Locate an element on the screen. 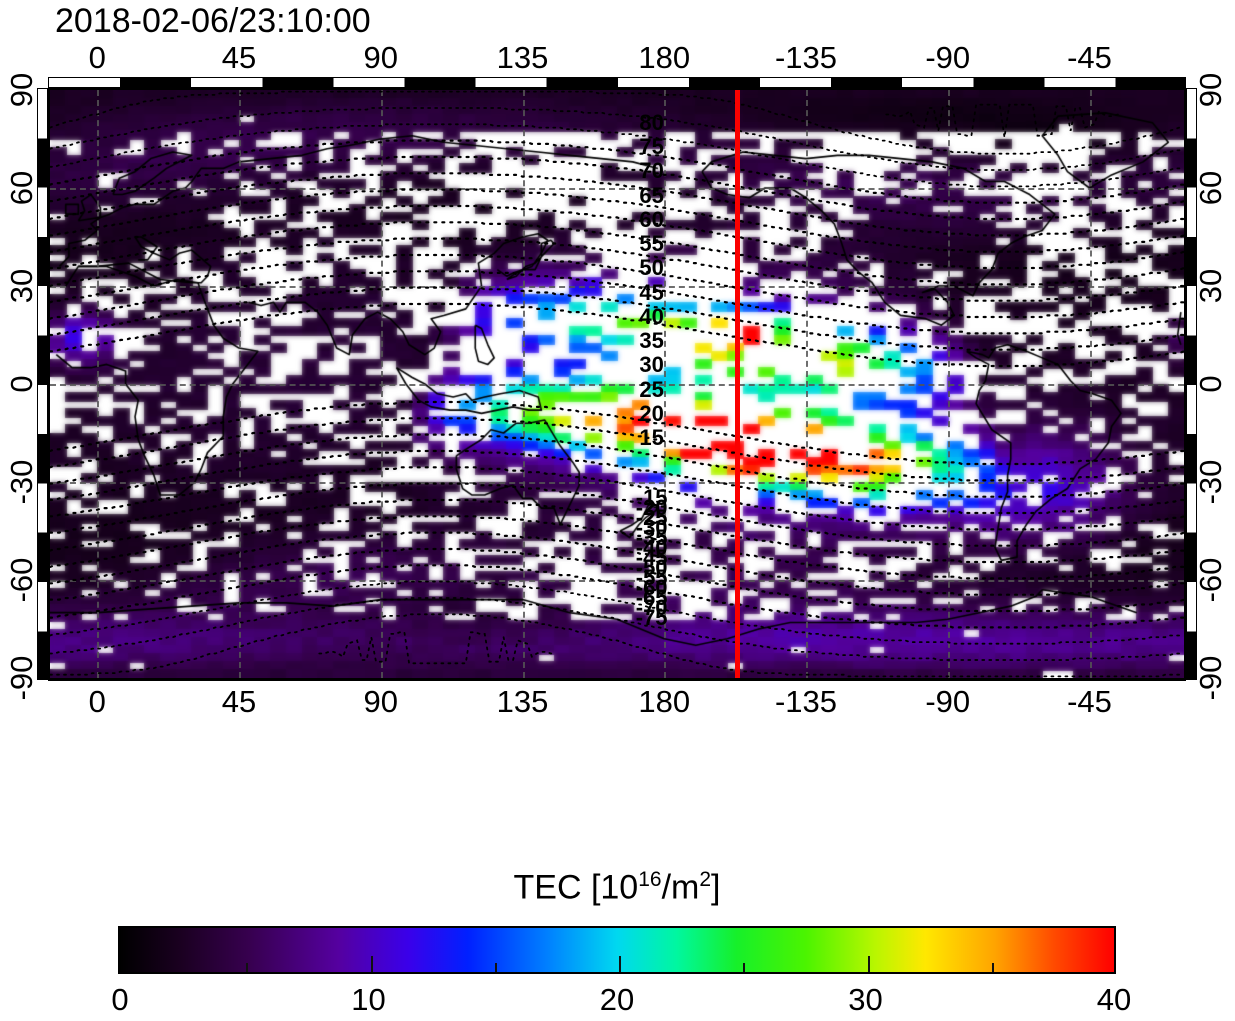 The width and height of the screenshot is (1235, 1021). colorbar-title-exponent-2: 2 is located at coordinates (705, 879).